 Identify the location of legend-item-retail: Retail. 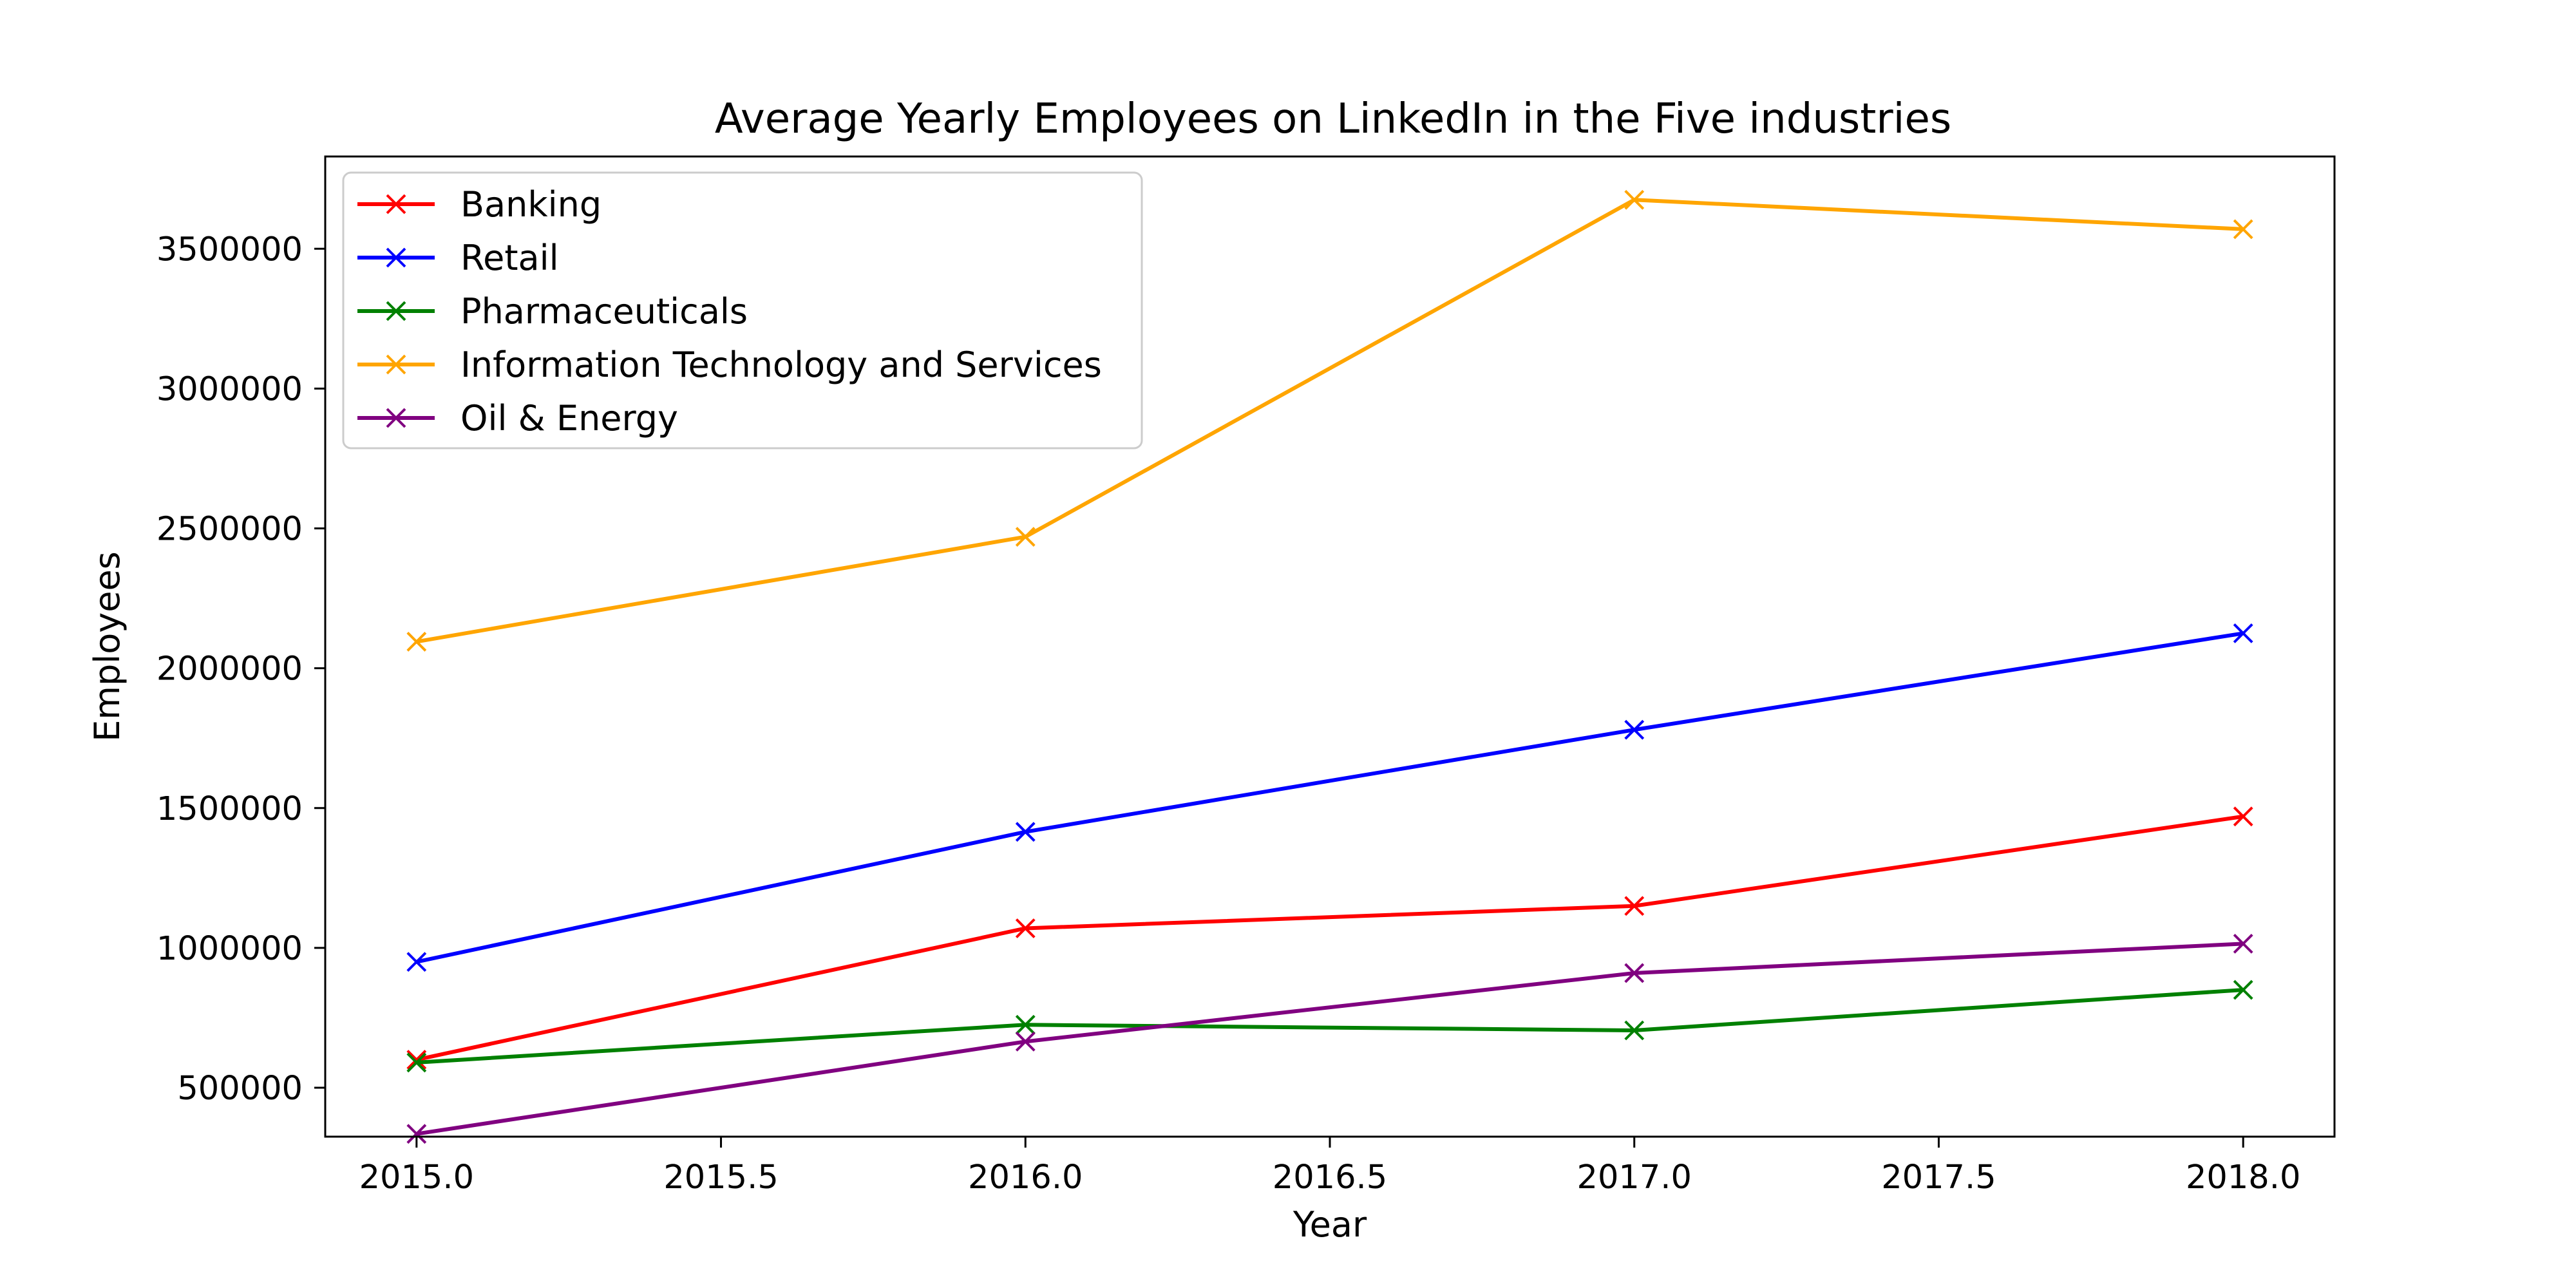
(458, 258).